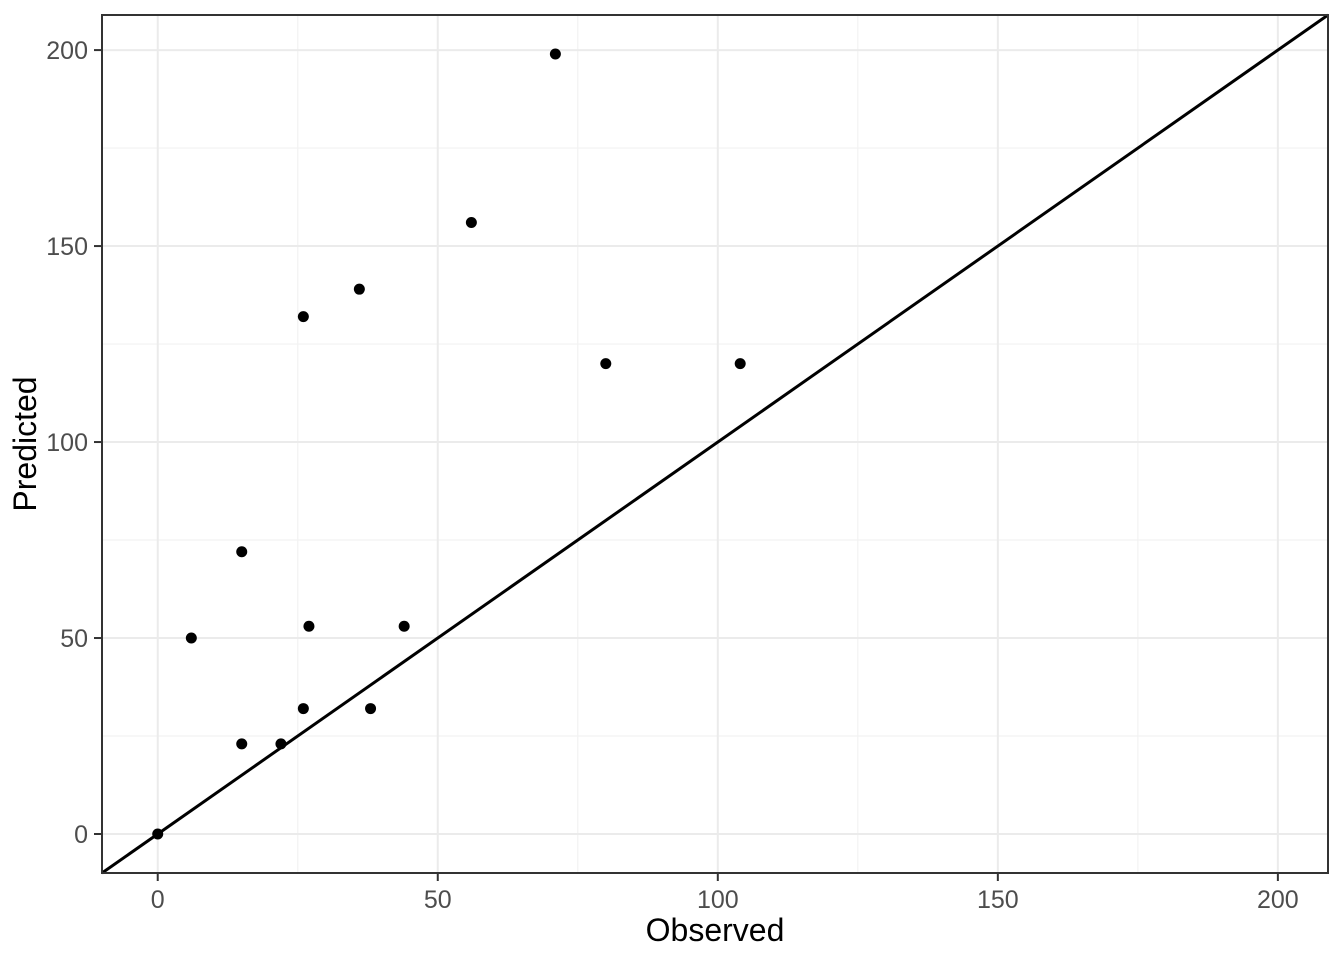 This screenshot has width=1344, height=965. I want to click on x-tick-label: 150, so click(998, 900).